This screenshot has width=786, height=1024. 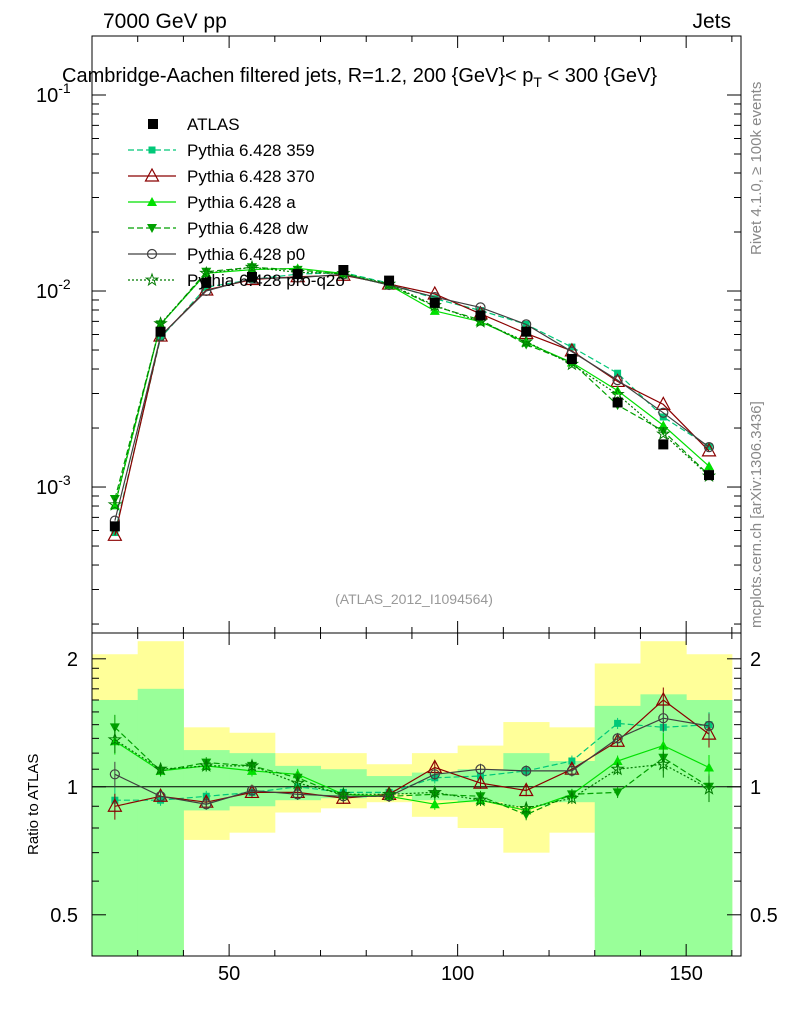 I want to click on ratio-ylabel: Ratio to ATLAS, so click(x=33, y=804).